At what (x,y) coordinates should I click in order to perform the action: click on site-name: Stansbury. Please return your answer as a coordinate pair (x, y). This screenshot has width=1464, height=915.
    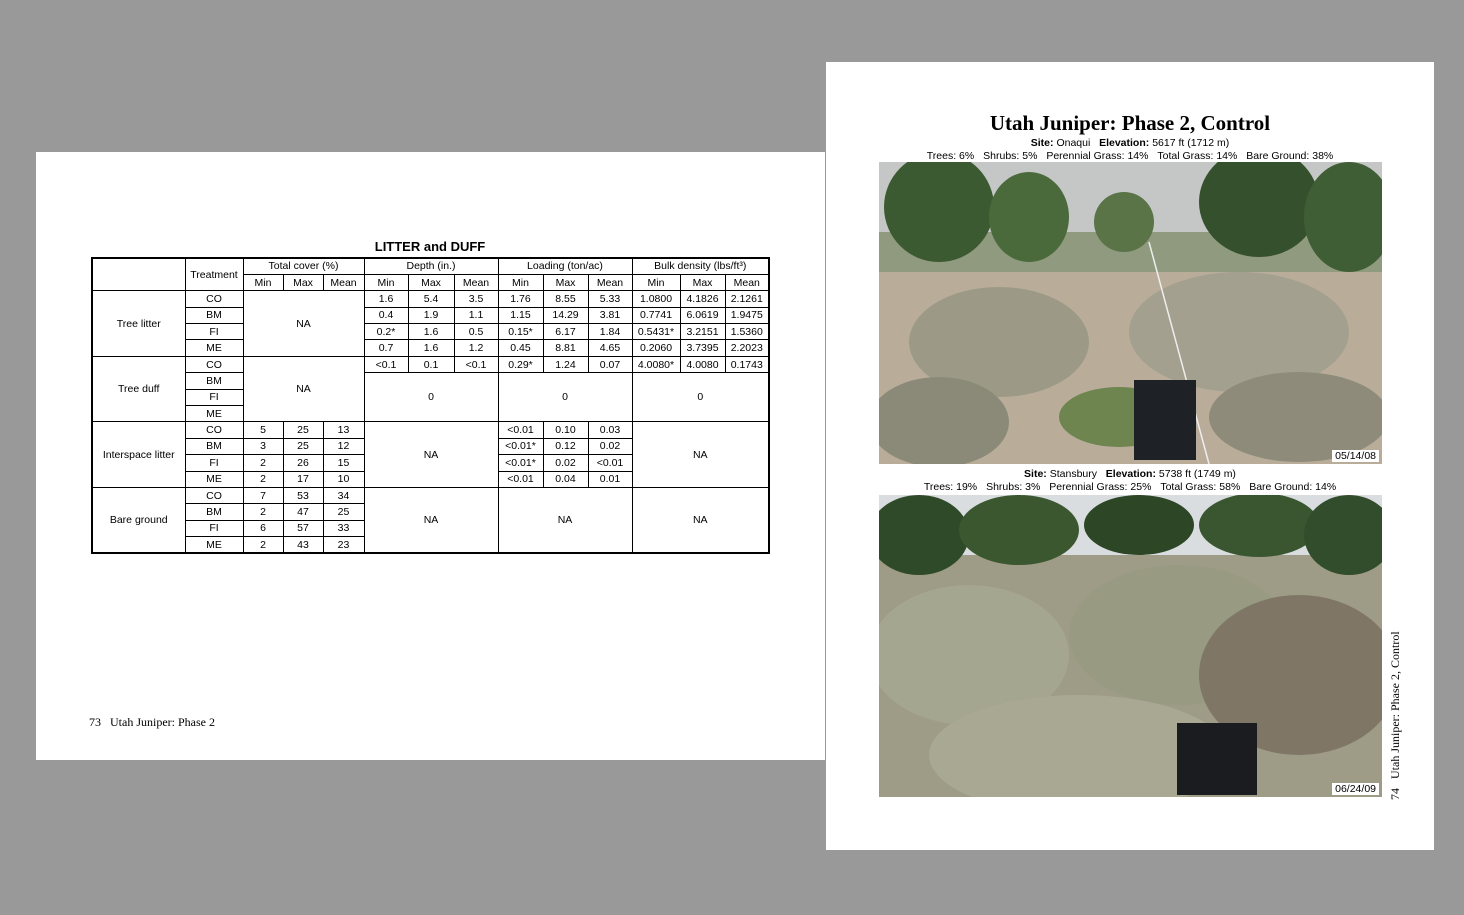
    Looking at the image, I should click on (1073, 474).